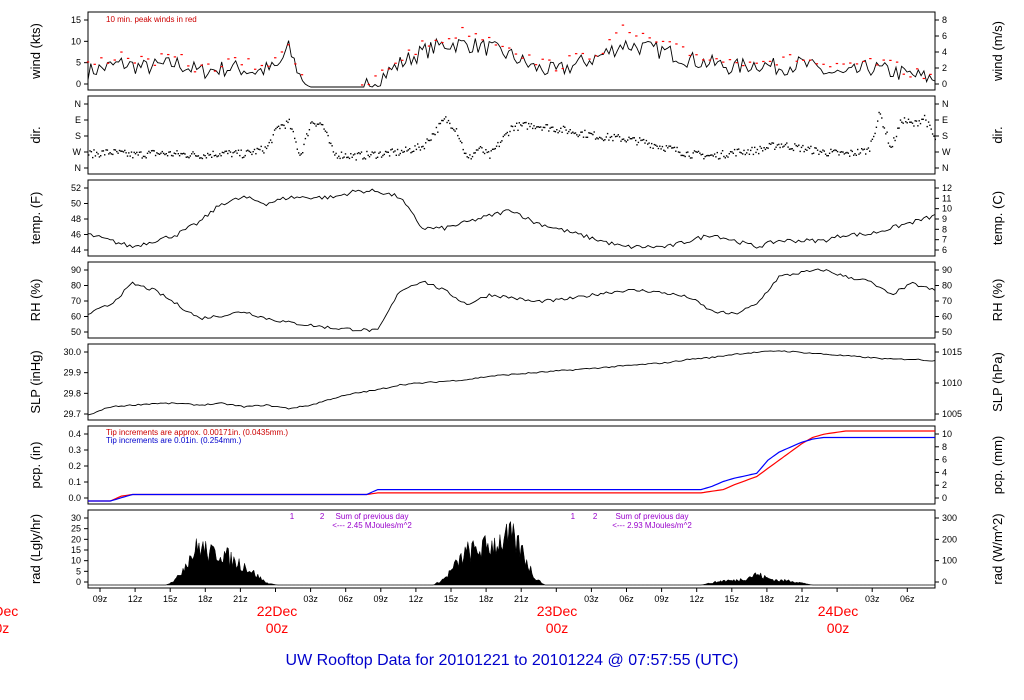 The height and width of the screenshot is (700, 1024). I want to click on day-label-date: 22Dec, so click(277, 611).